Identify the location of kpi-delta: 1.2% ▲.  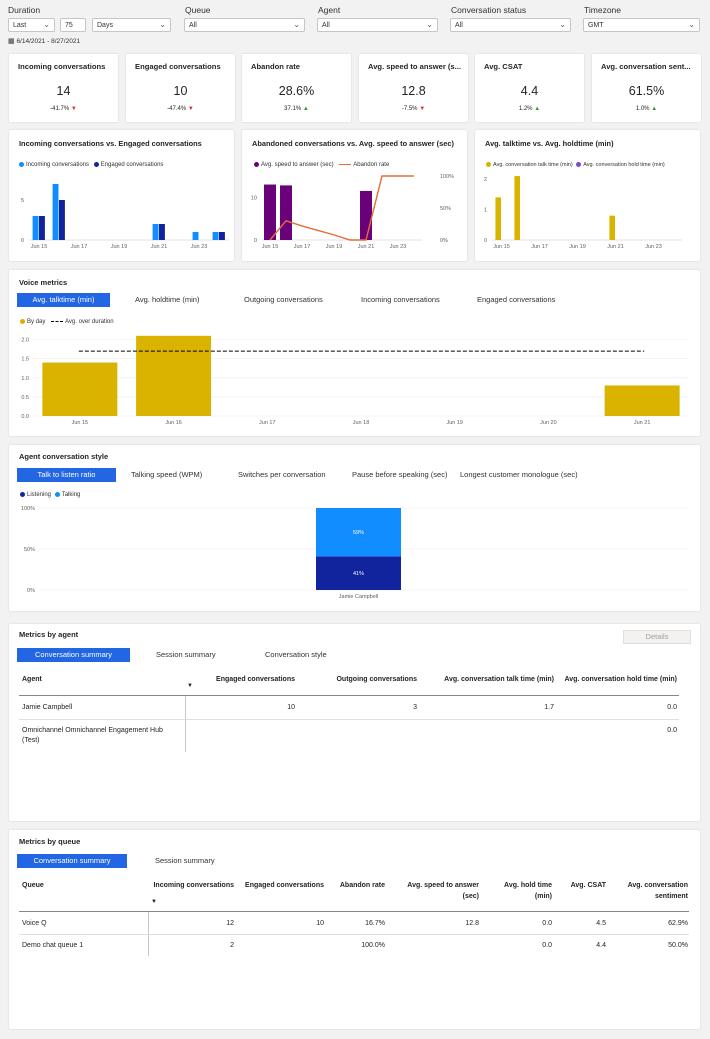
(529, 109).